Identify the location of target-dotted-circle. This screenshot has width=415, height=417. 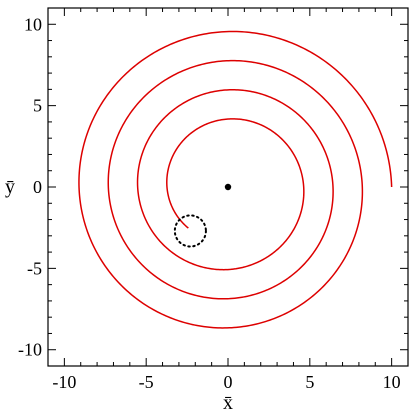
(190, 231).